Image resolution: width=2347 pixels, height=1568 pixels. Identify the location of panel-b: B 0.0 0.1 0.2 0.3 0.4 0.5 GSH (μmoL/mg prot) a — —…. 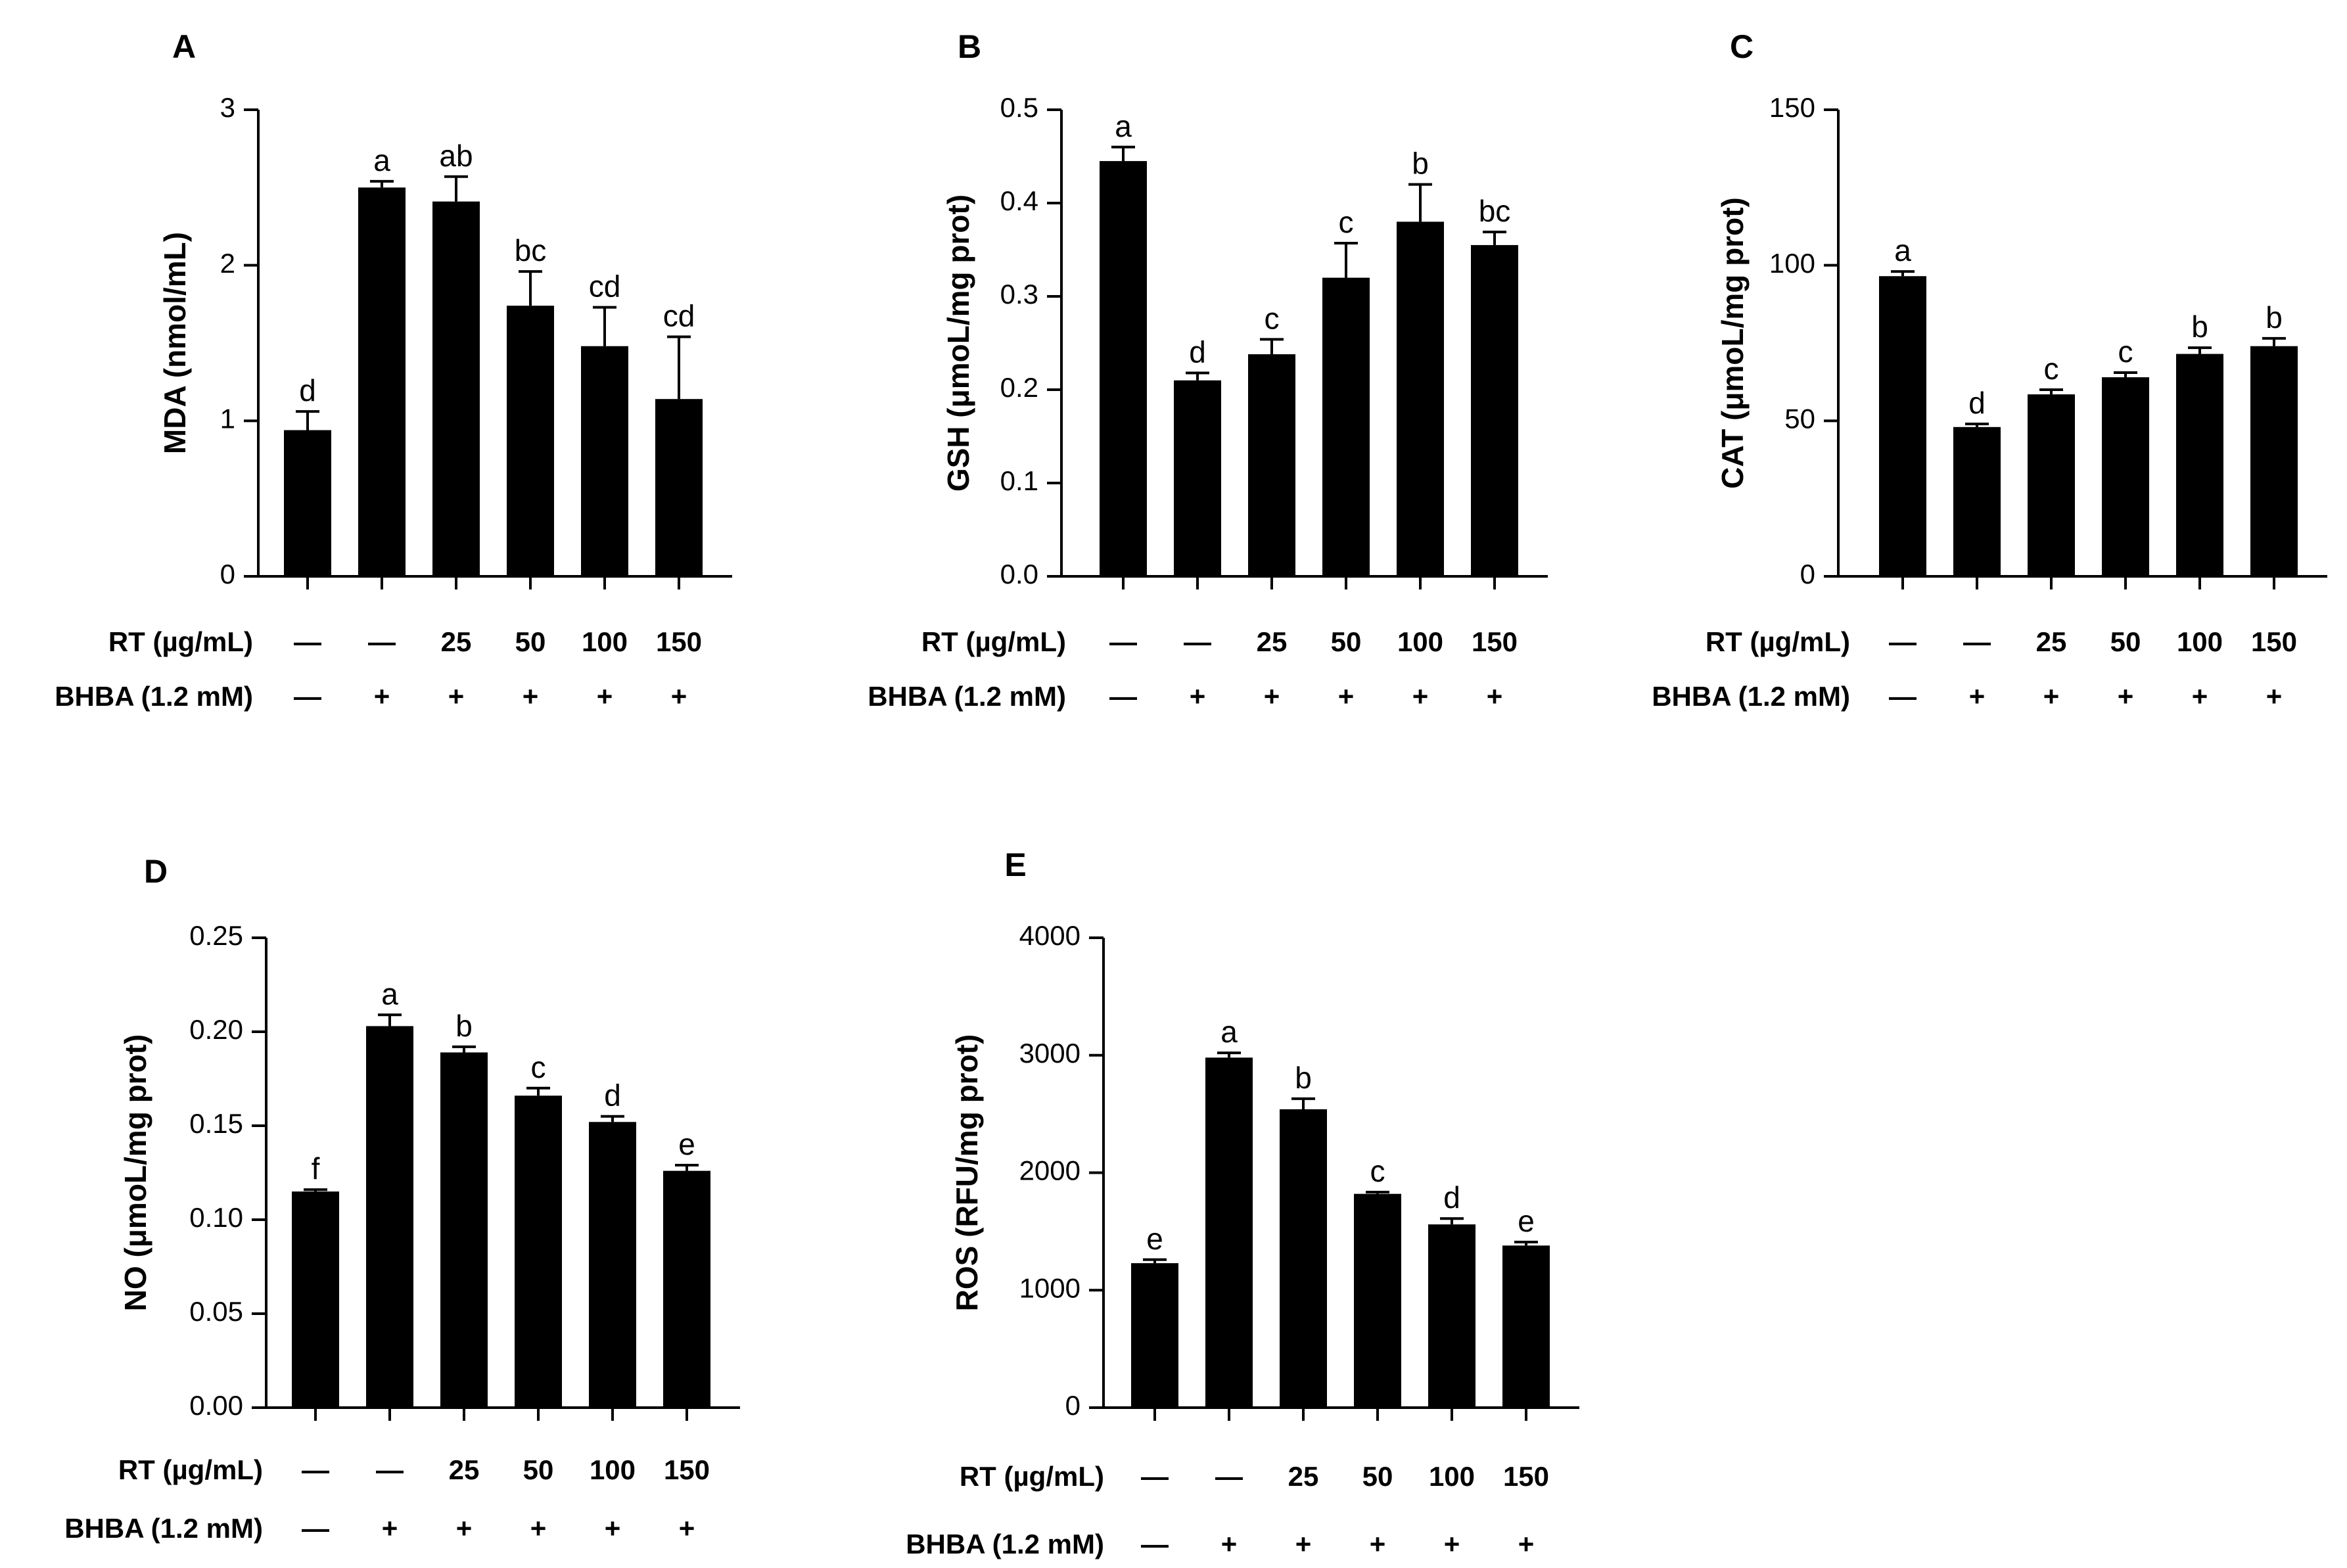
(1208, 370).